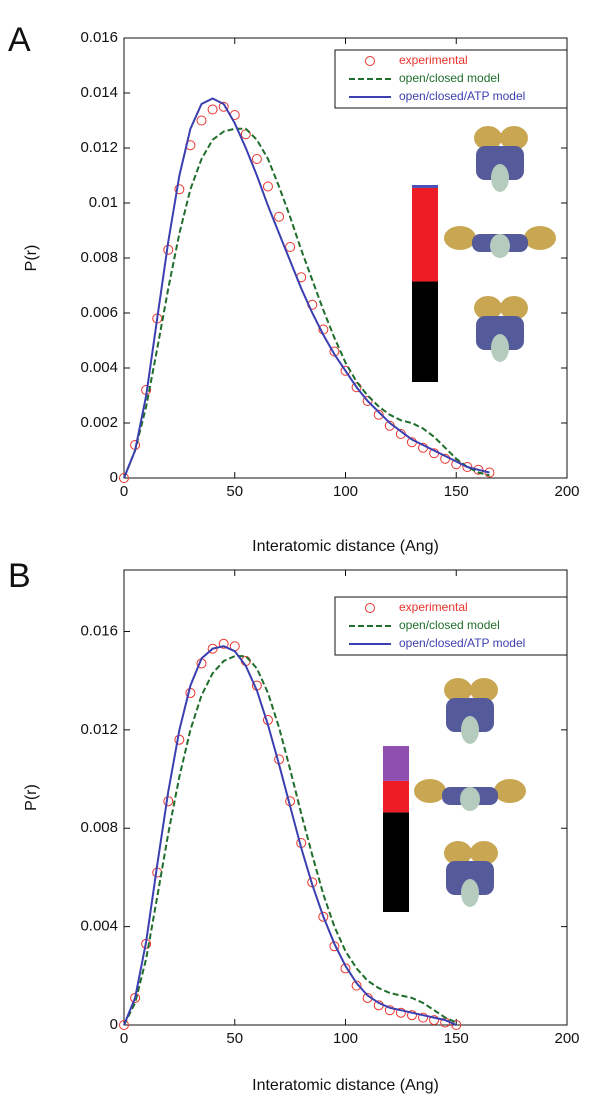  Describe the element at coordinates (103, 202) in the screenshot. I see `y-tick-label: 0.01` at that location.